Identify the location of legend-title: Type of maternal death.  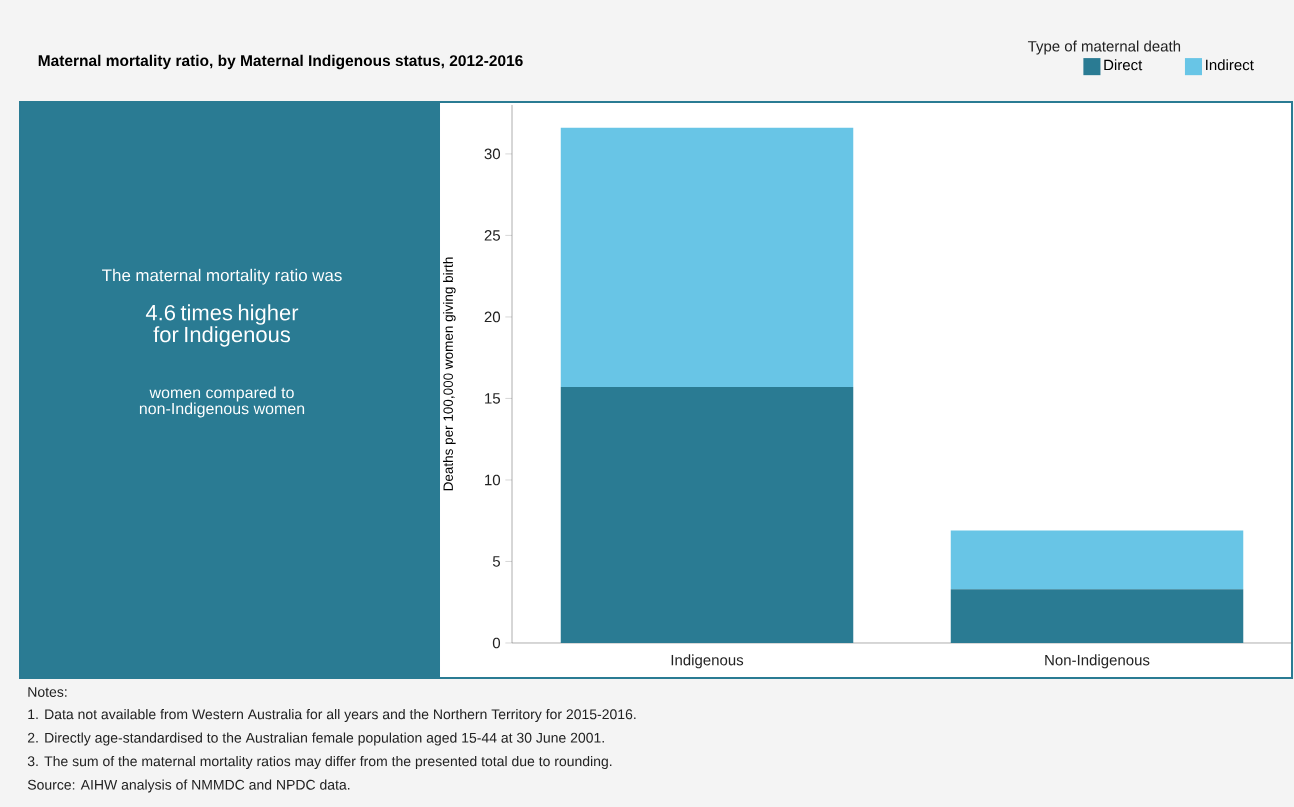
(1104, 47).